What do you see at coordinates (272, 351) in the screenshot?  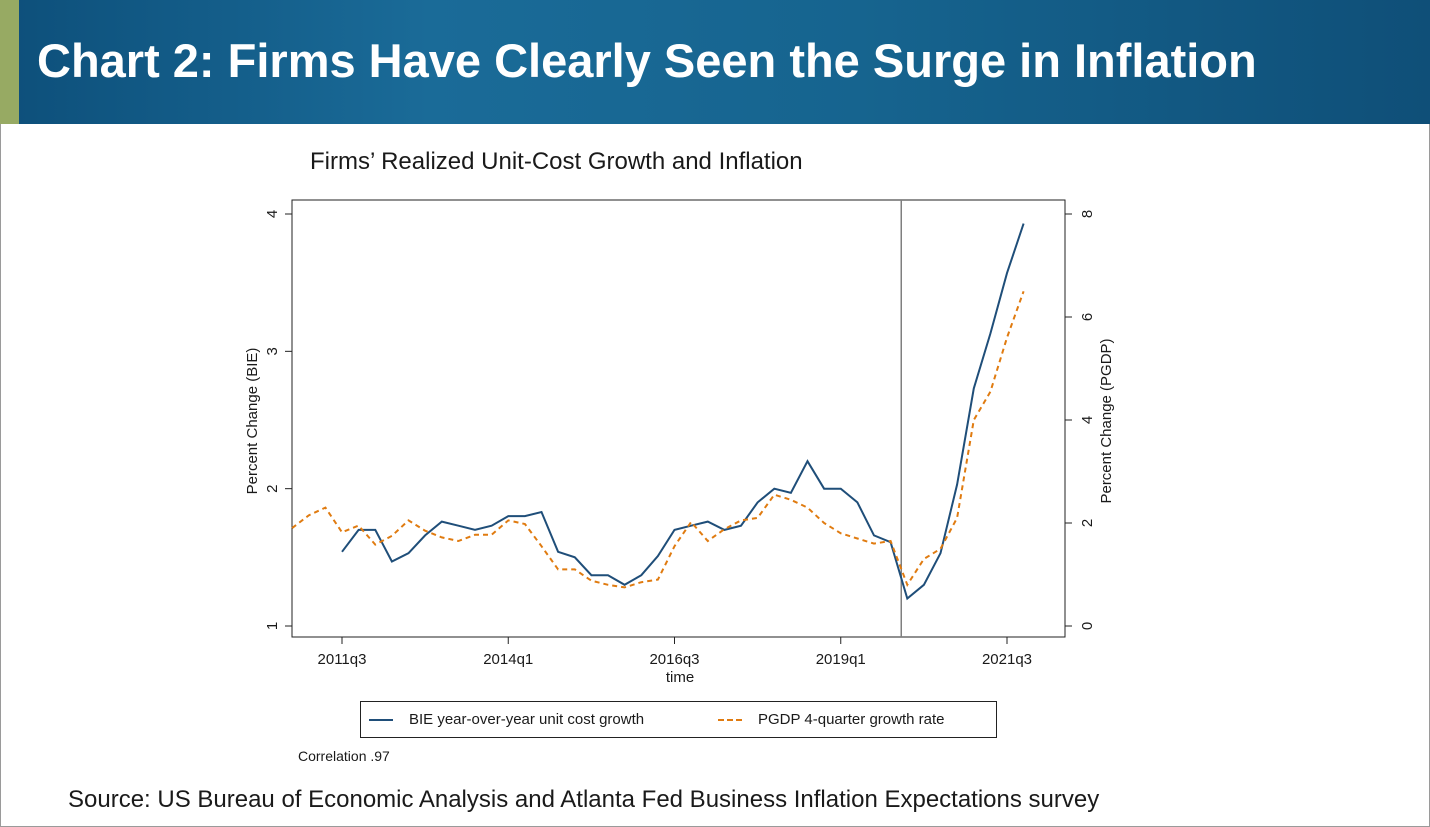 I see `y-tick-label: 3` at bounding box center [272, 351].